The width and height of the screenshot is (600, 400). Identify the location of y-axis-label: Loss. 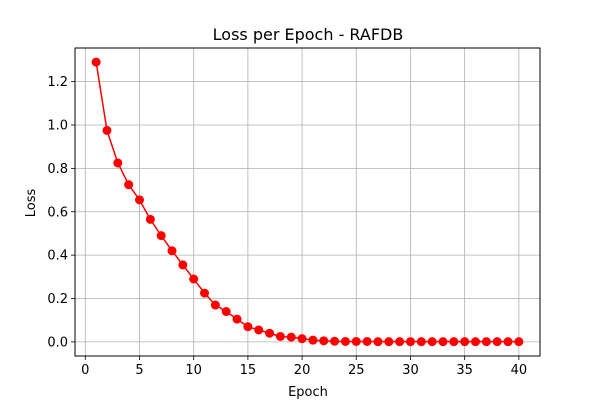
(31, 203).